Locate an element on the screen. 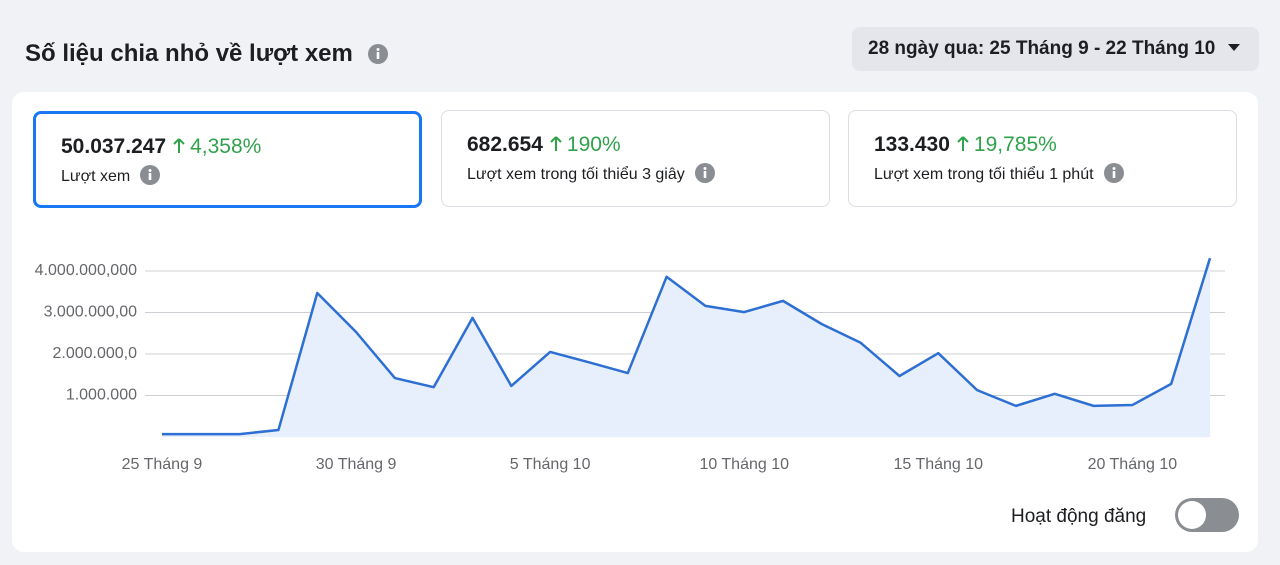 The width and height of the screenshot is (1280, 565). metric-value: 682.654 is located at coordinates (505, 144).